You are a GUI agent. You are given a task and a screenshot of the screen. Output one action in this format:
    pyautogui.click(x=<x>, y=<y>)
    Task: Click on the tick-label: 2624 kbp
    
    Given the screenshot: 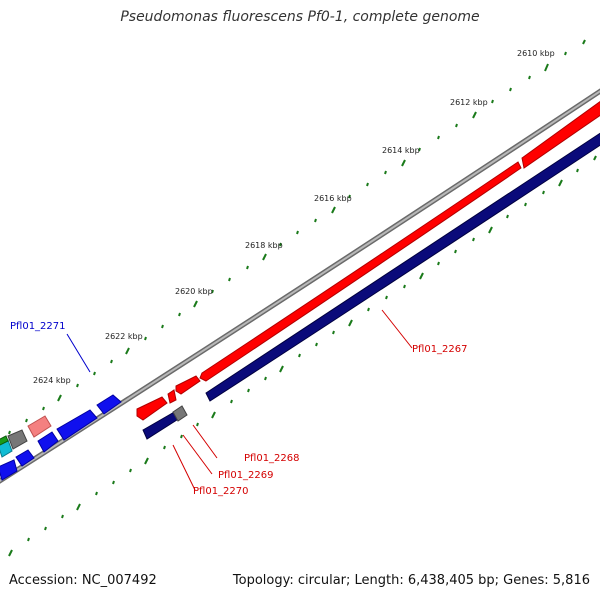 What is the action you would take?
    pyautogui.click(x=52, y=380)
    